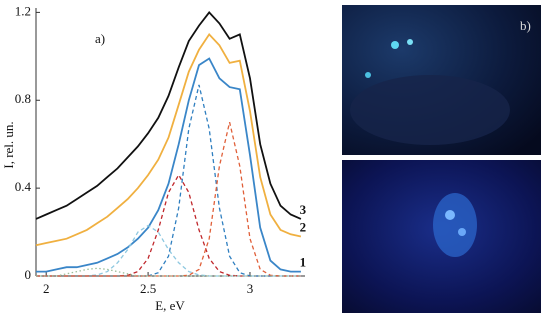 This screenshot has width=550, height=320. What do you see at coordinates (46, 288) in the screenshot?
I see `x-tick-label: 2` at bounding box center [46, 288].